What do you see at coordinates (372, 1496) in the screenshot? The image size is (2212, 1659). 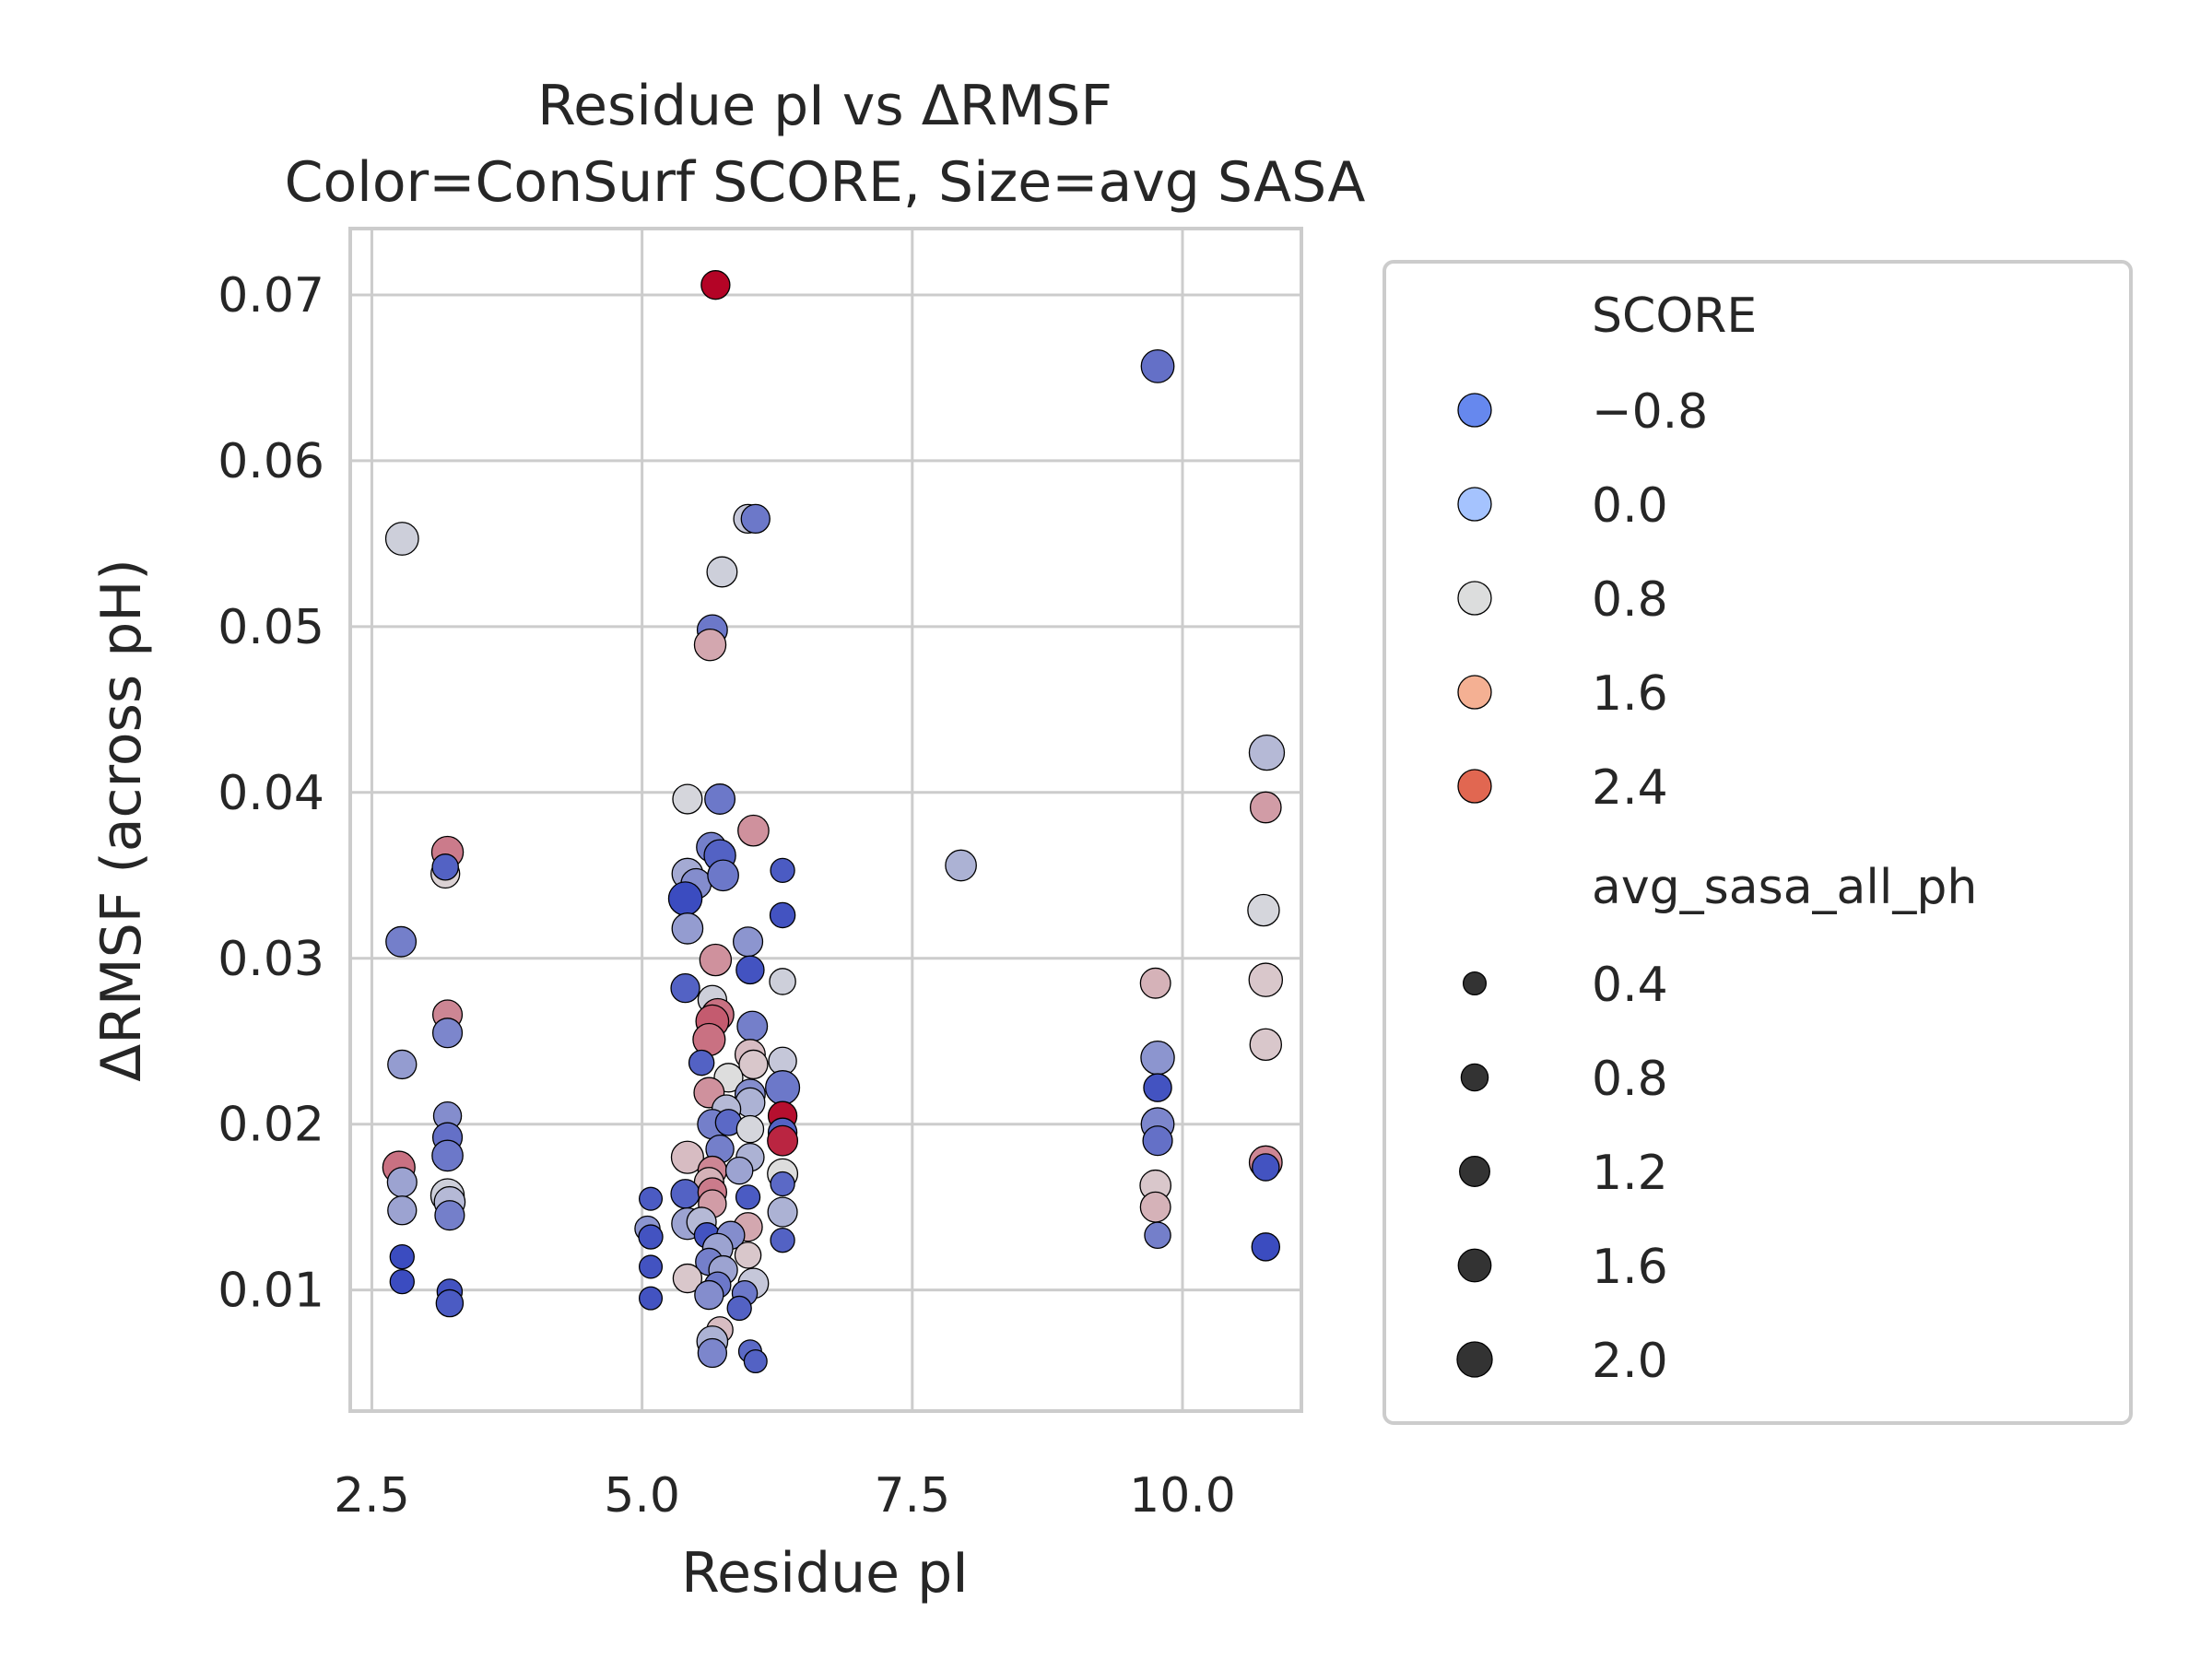 I see `x-tick-label: 2.5` at bounding box center [372, 1496].